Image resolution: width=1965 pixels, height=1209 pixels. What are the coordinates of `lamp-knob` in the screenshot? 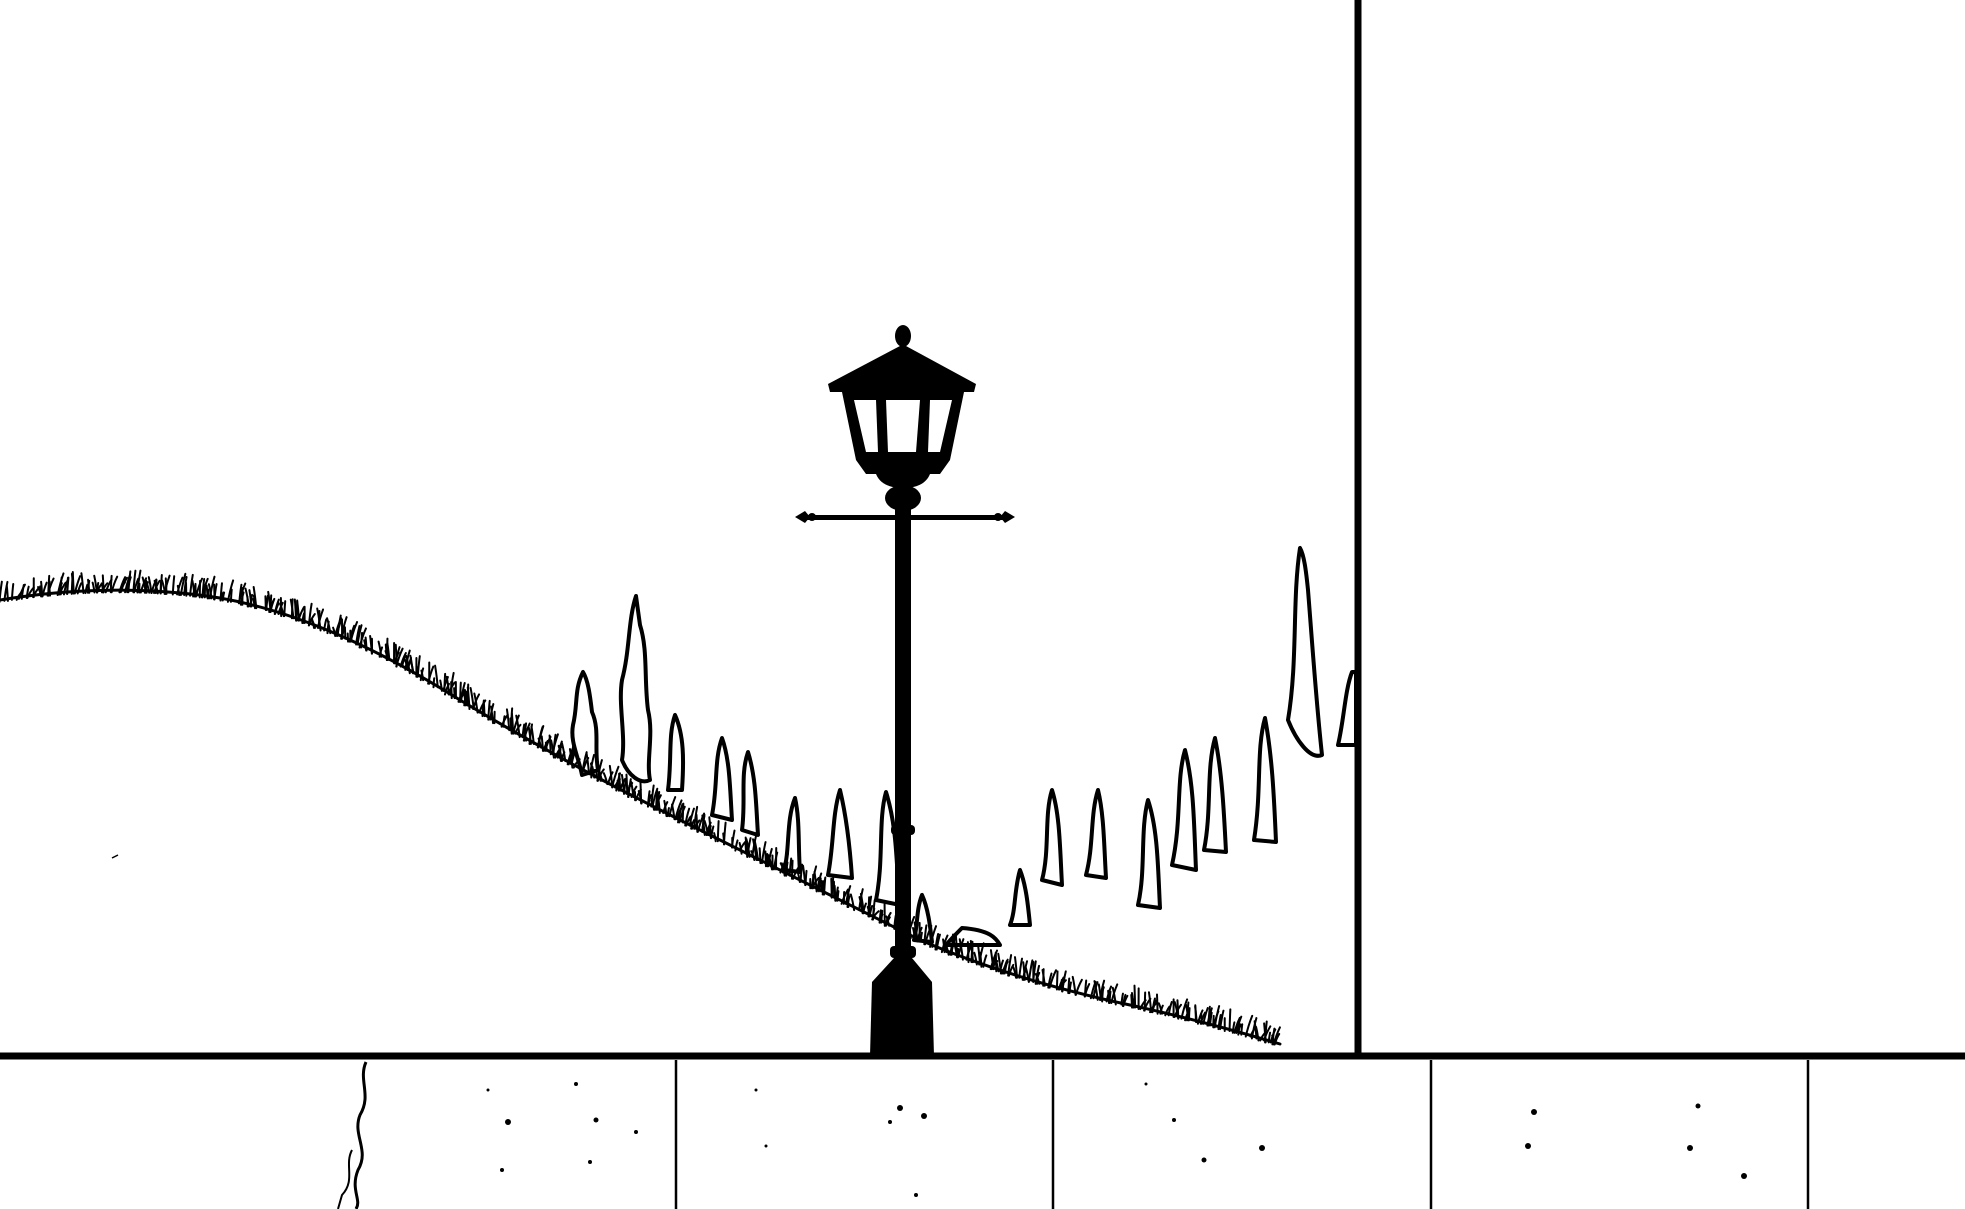 It's located at (903, 498).